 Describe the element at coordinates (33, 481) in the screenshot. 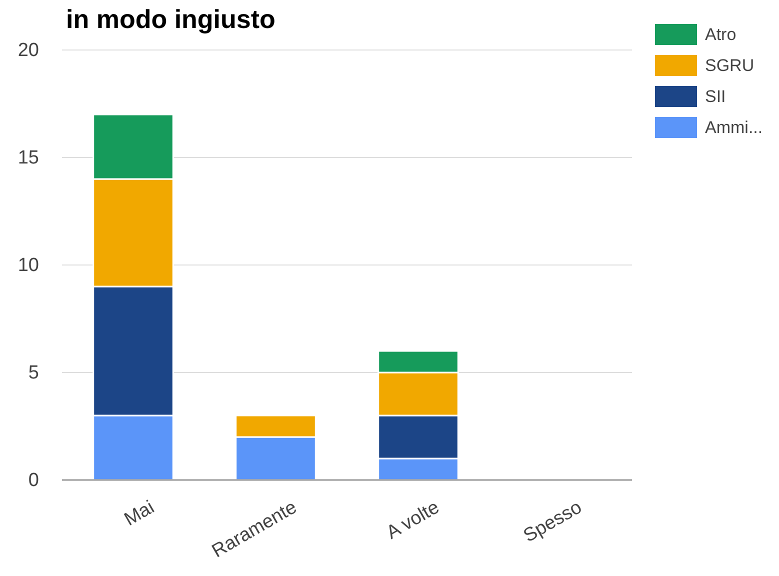

I see `y-tick-label: 0` at that location.